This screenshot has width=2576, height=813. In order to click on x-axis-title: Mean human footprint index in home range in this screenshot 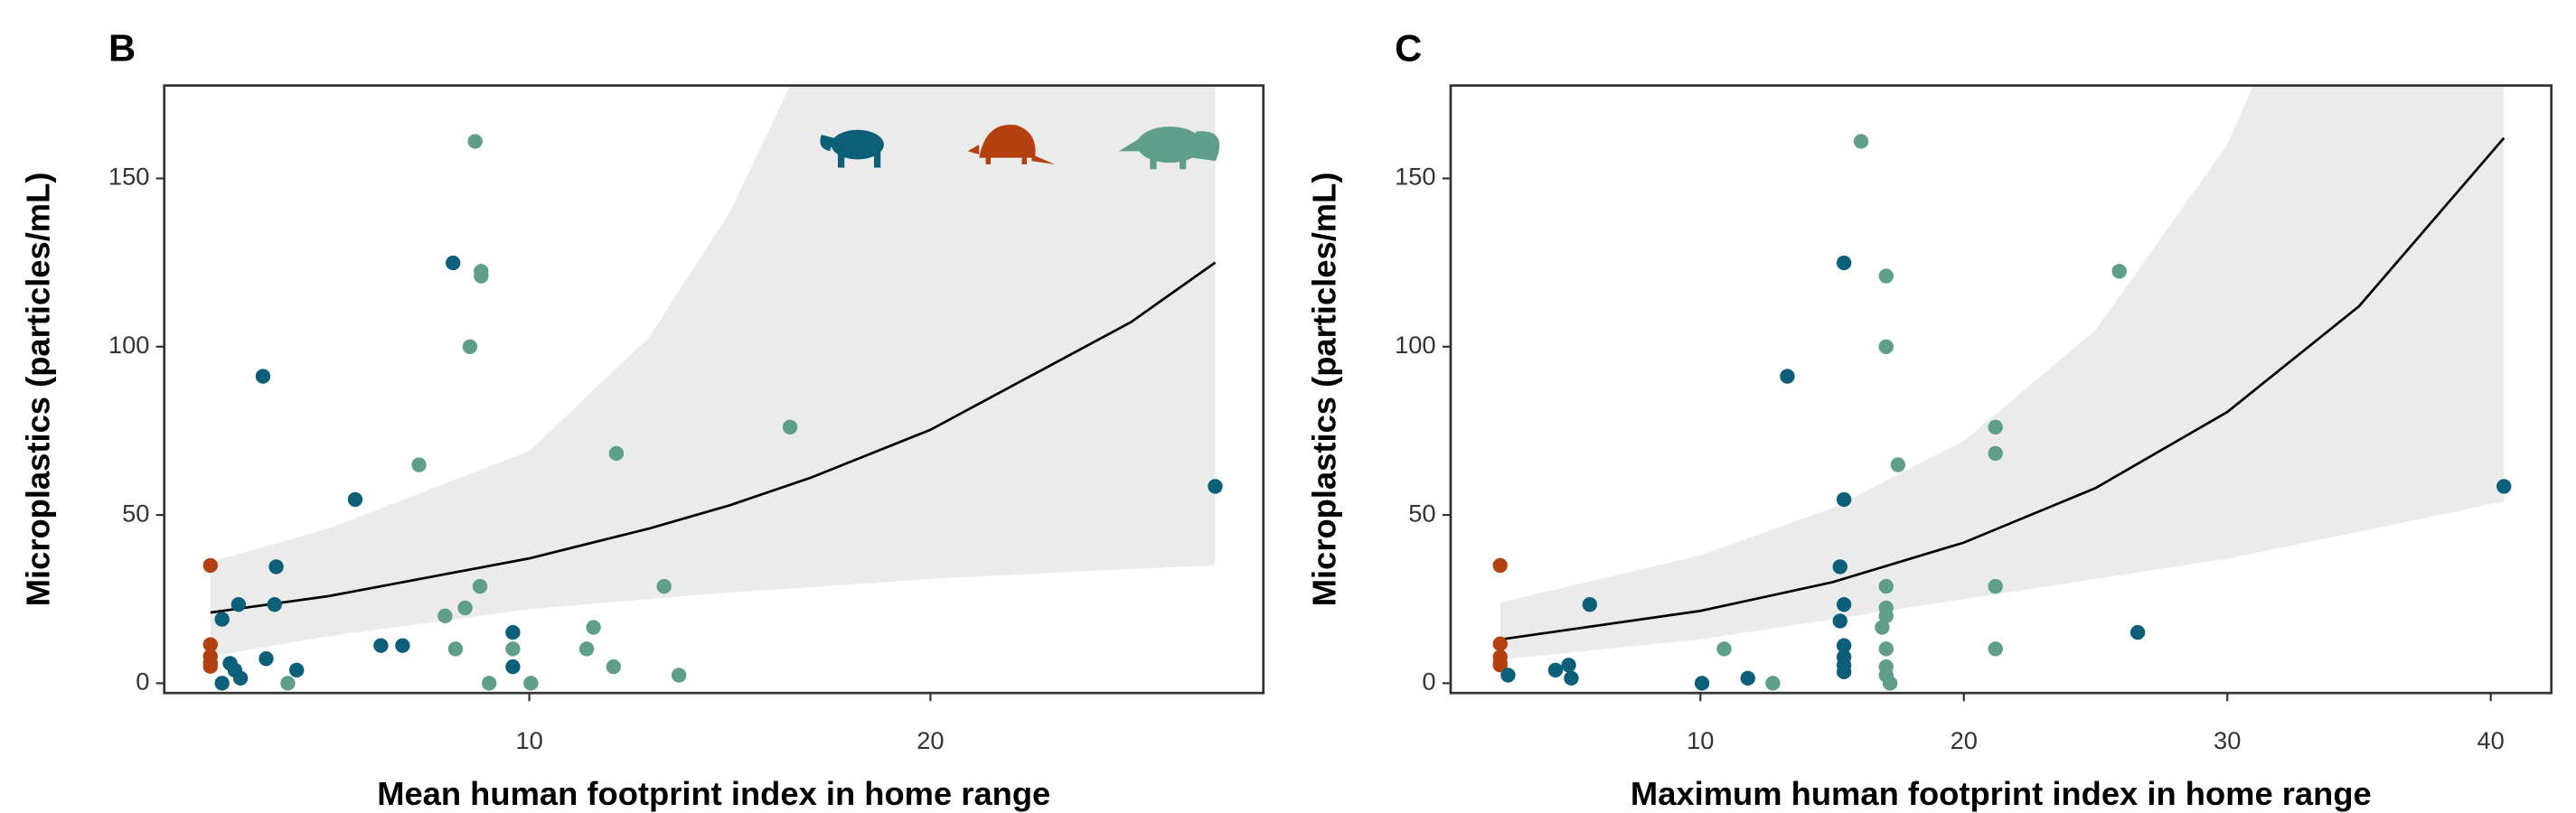, I will do `click(713, 794)`.